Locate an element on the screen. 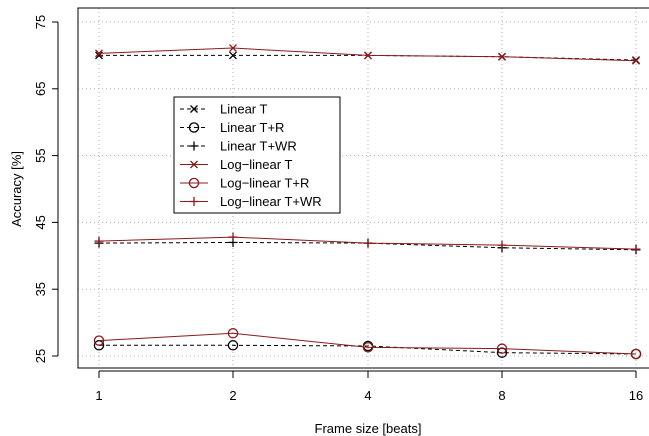 The image size is (649, 436). legend-box is located at coordinates (257, 155).